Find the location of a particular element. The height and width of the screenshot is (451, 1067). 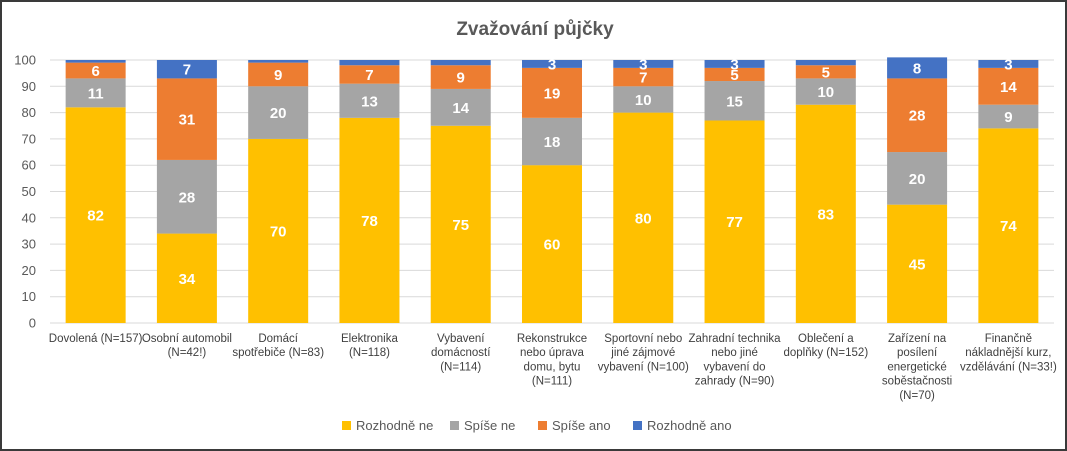

y-tick-label: 100 is located at coordinates (25, 60).